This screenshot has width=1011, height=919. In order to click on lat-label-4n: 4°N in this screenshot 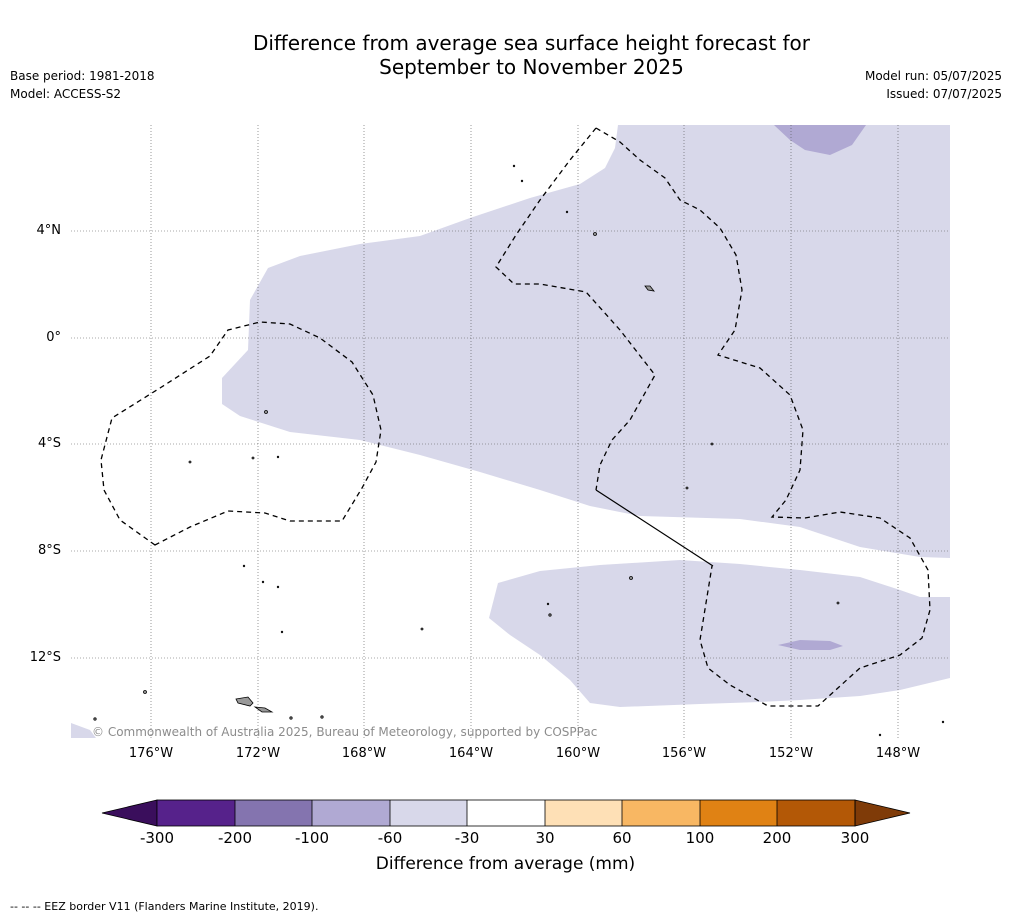, I will do `click(49, 230)`.